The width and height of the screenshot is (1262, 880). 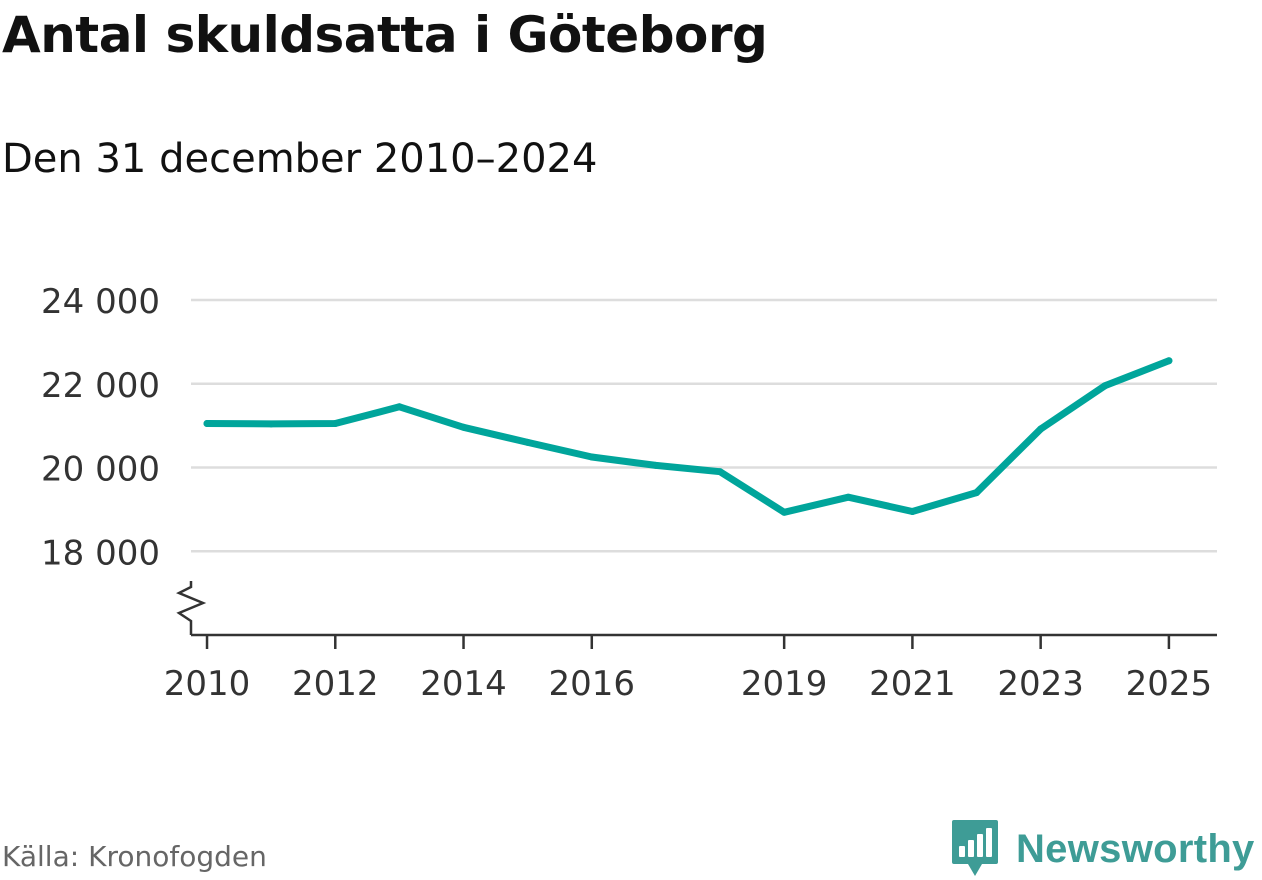 I want to click on brand-logo: Newsworthy, so click(x=1102, y=849).